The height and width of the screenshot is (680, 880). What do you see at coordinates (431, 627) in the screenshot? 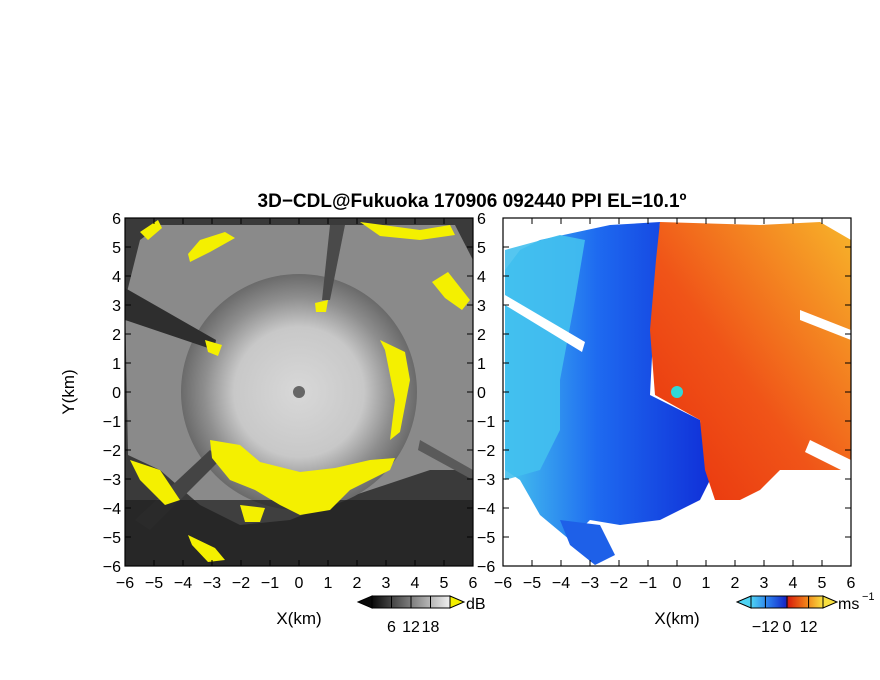
I see `colorbar-tick-label: 18` at bounding box center [431, 627].